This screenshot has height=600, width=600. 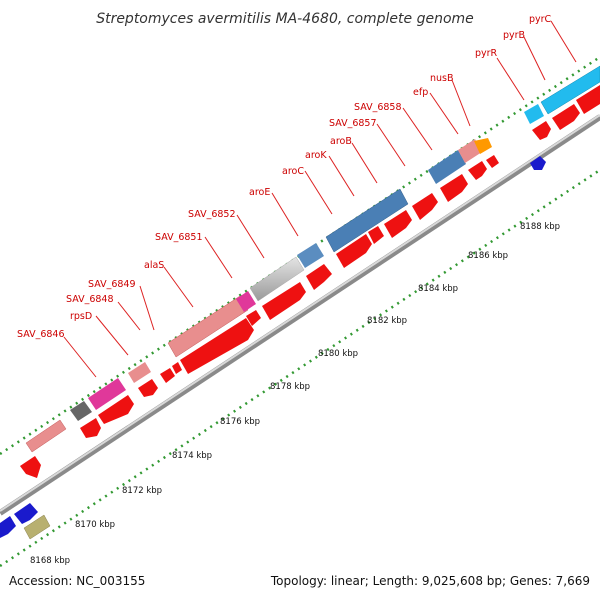 I want to click on gene-label-sav6849: SAV_6849, so click(x=112, y=284).